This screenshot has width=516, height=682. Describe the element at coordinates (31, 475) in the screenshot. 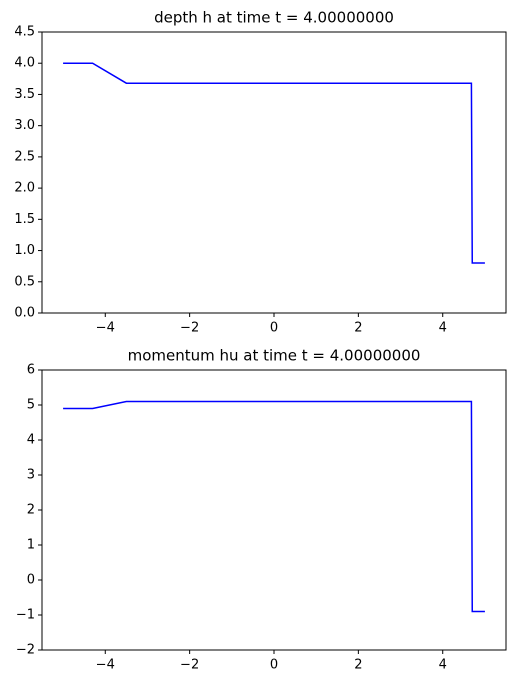

I see `y-tick-label: 3` at that location.